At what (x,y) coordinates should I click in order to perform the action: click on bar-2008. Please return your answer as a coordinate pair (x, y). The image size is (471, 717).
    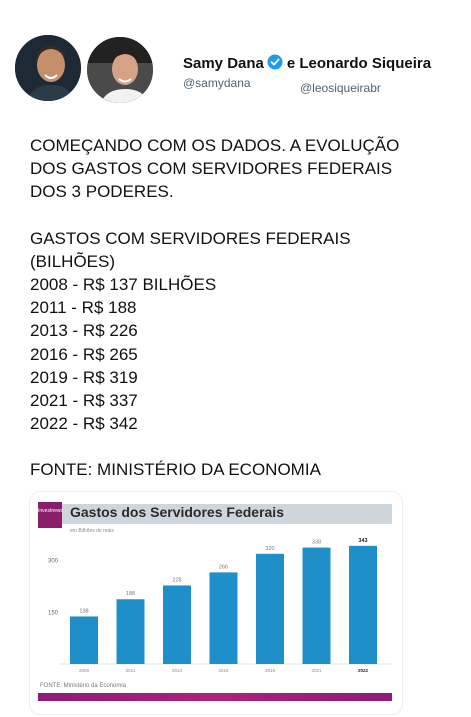
    Looking at the image, I should click on (84, 640).